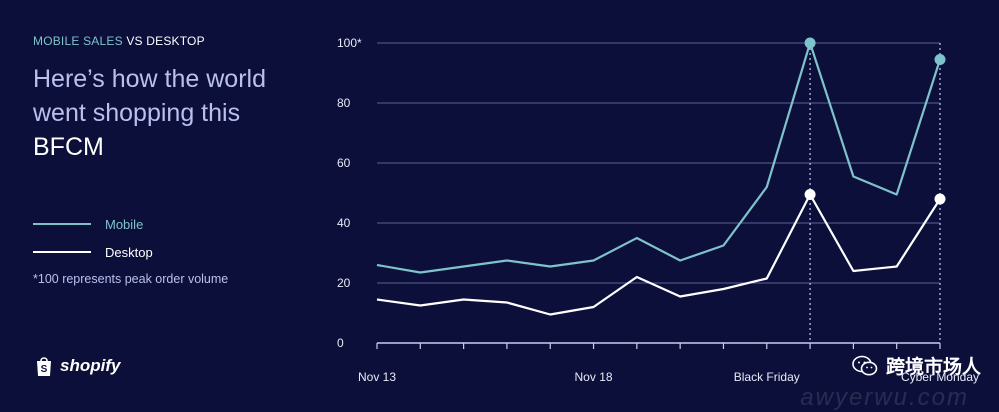 This screenshot has width=999, height=412. Describe the element at coordinates (594, 377) in the screenshot. I see `x-tick-label: Nov 18` at that location.